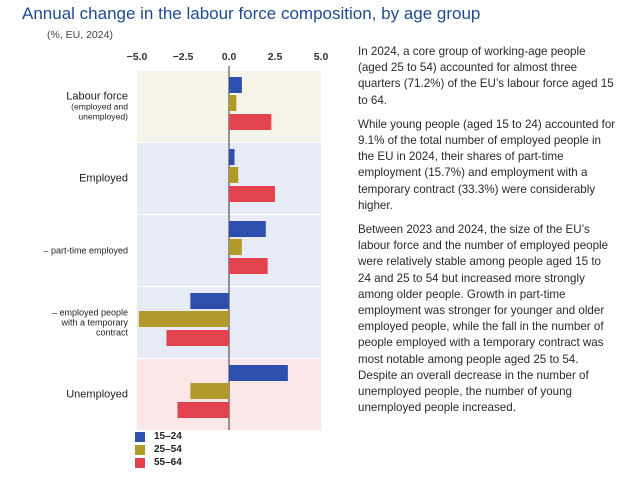  I want to click on category-label: Employed, so click(103, 179).